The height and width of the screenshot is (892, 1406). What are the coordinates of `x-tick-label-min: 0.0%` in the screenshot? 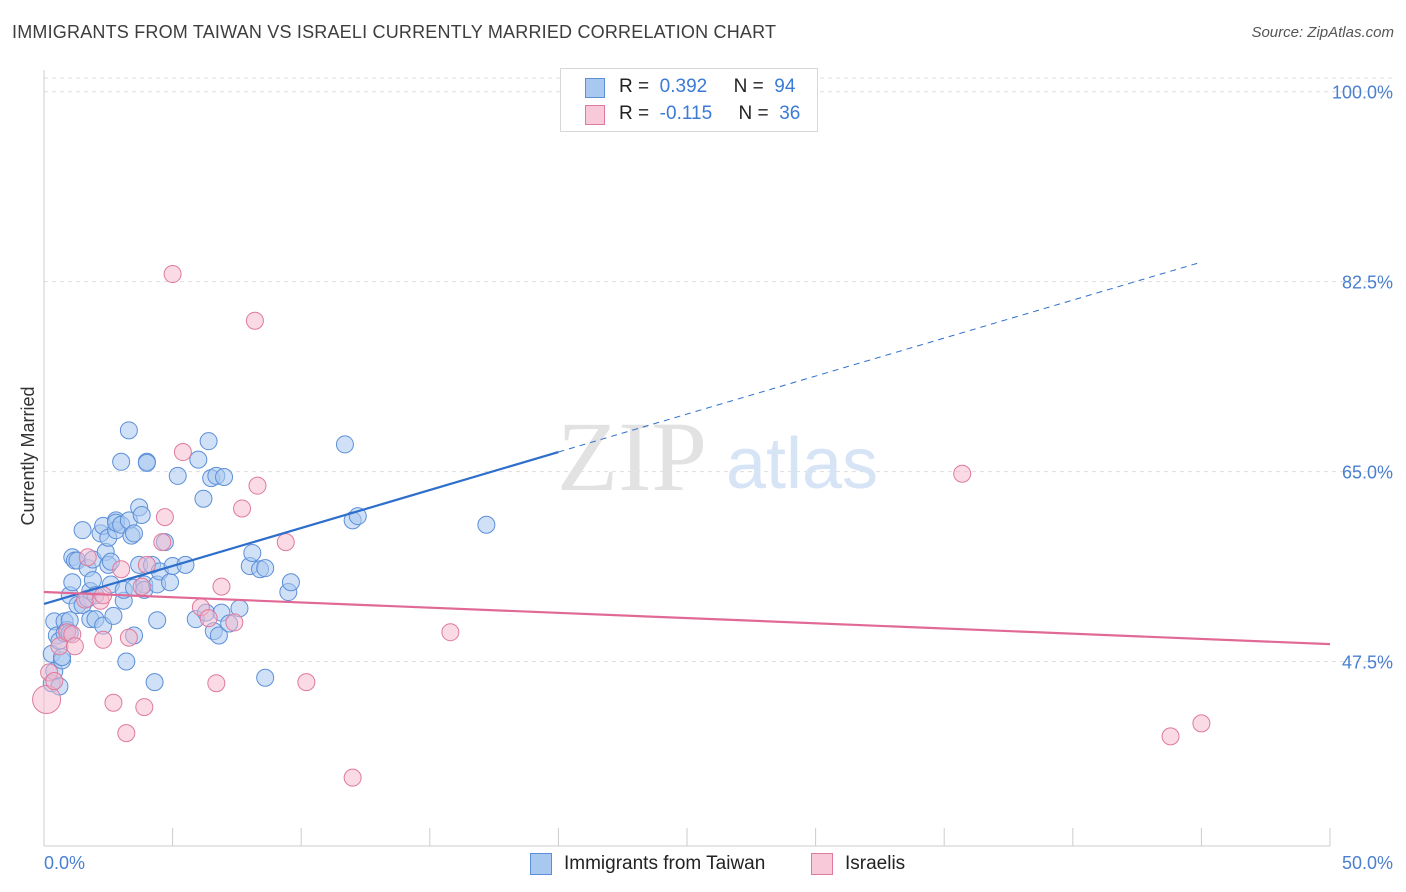 It's located at (64, 863).